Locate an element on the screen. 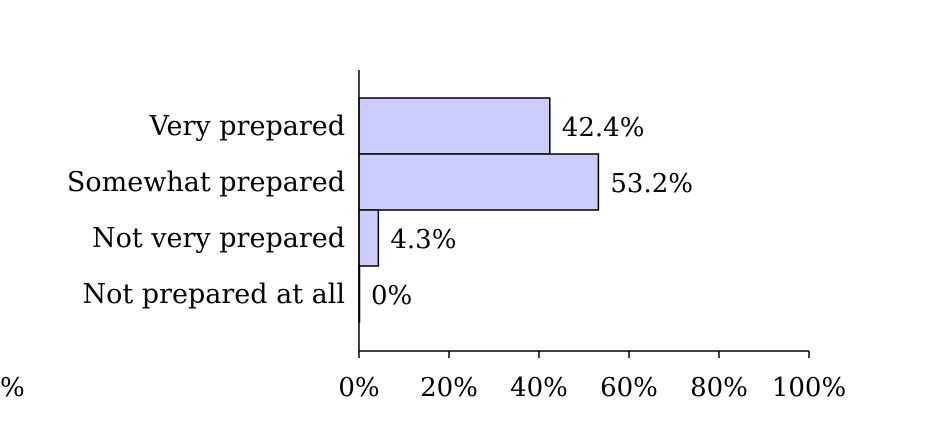 The image size is (934, 430). partial-tick-label: % is located at coordinates (12, 388).